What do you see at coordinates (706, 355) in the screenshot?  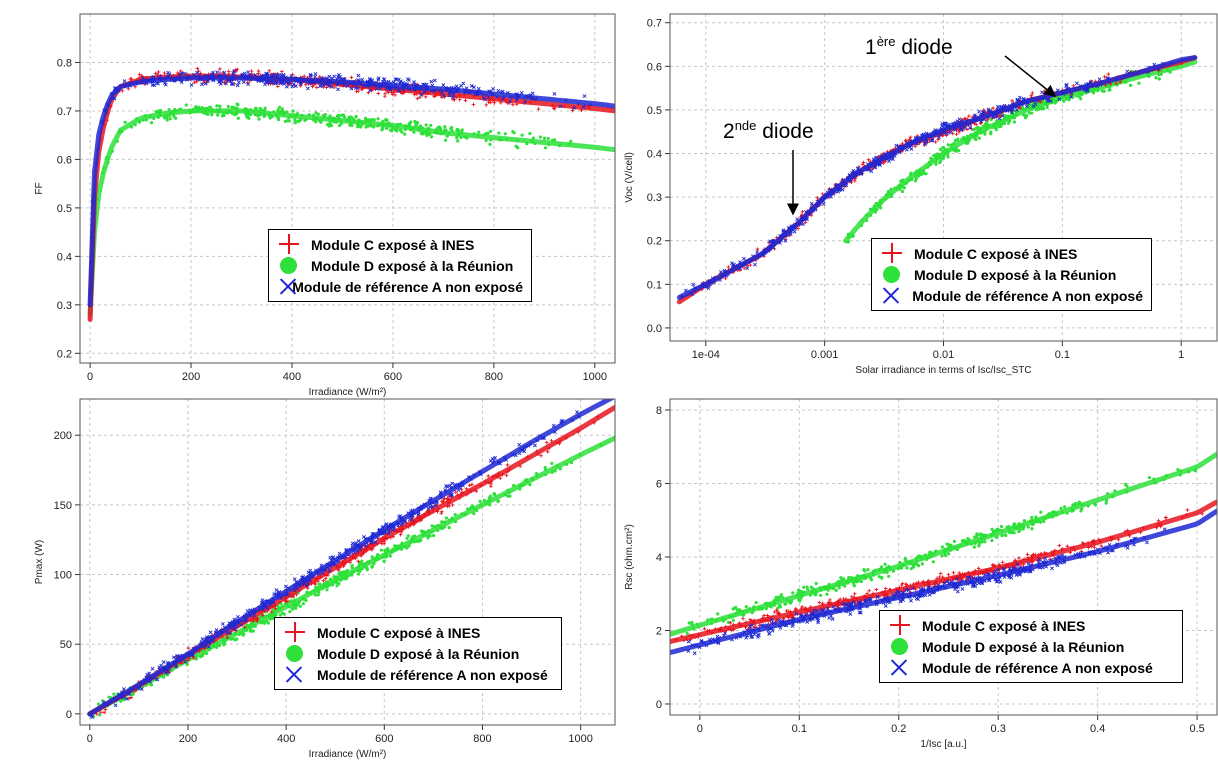 I see `x-tick-label: 1e-04` at bounding box center [706, 355].